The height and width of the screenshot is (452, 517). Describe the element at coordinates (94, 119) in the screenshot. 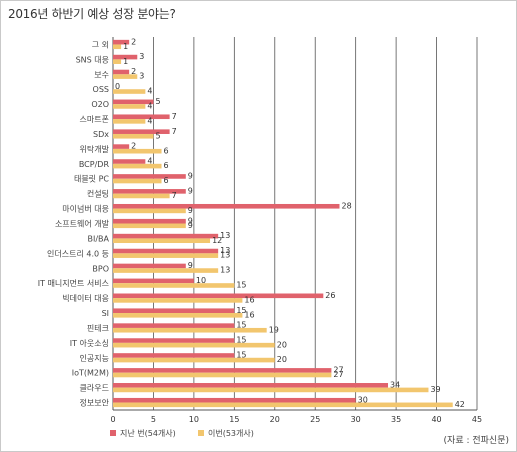

I see `category-label: 스마트폰` at that location.